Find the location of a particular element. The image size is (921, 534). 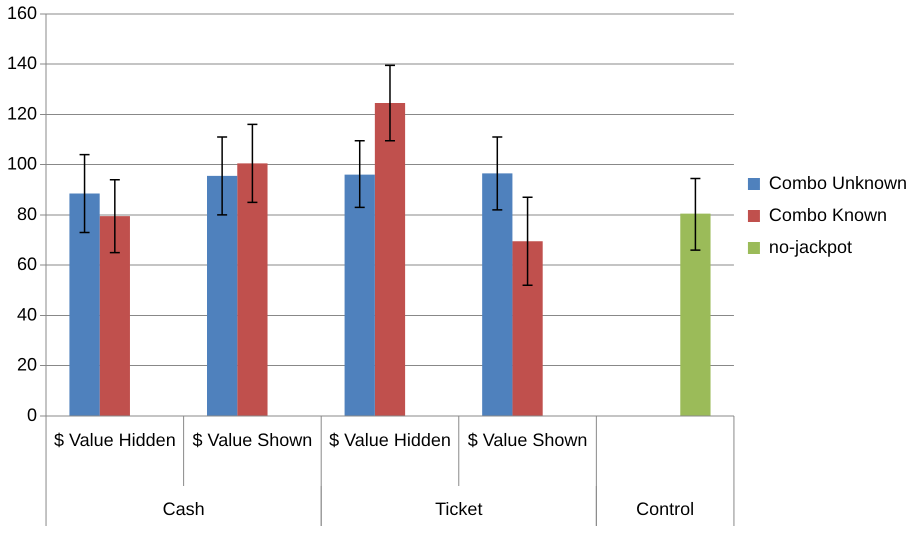

y-tick-label: 100 is located at coordinates (22, 164).